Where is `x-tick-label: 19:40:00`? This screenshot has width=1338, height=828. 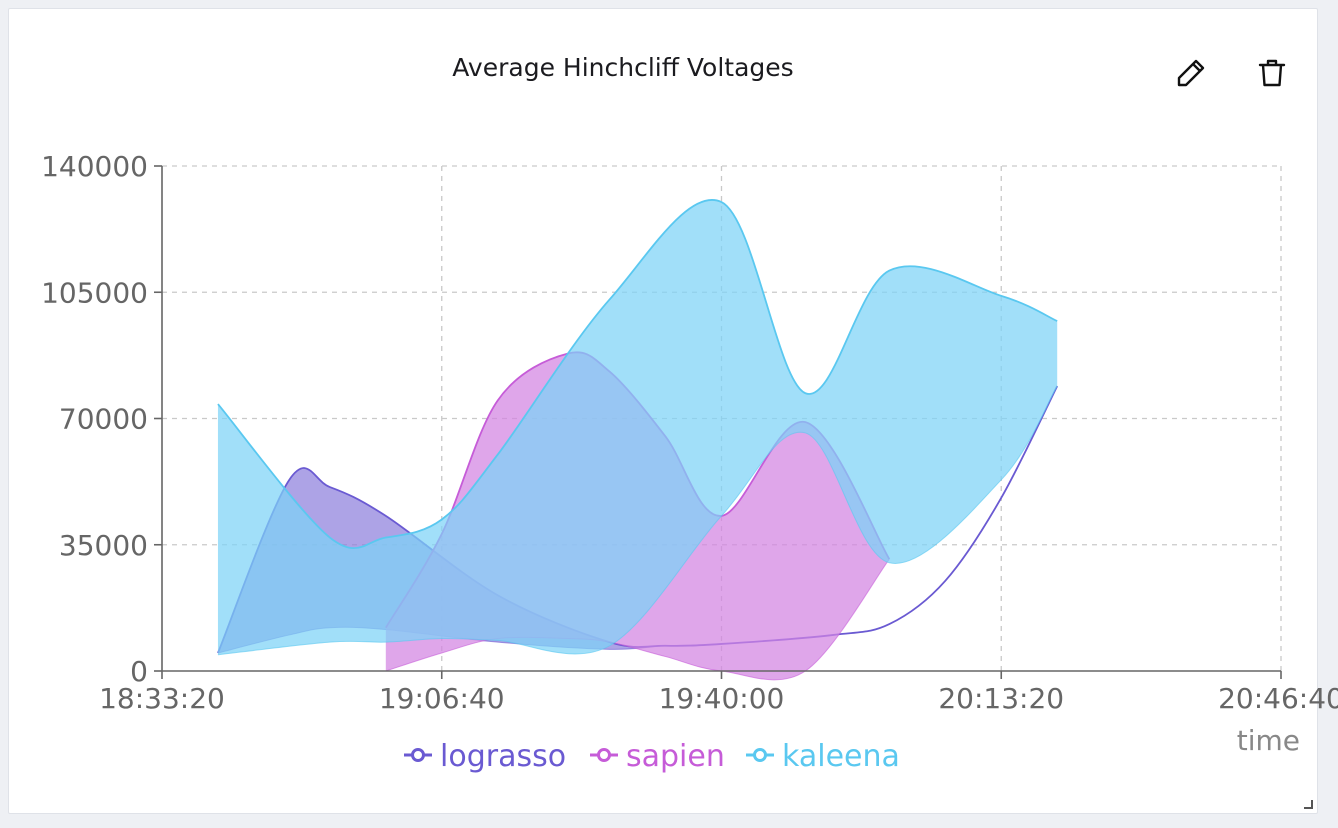
x-tick-label: 19:40:00 is located at coordinates (722, 698).